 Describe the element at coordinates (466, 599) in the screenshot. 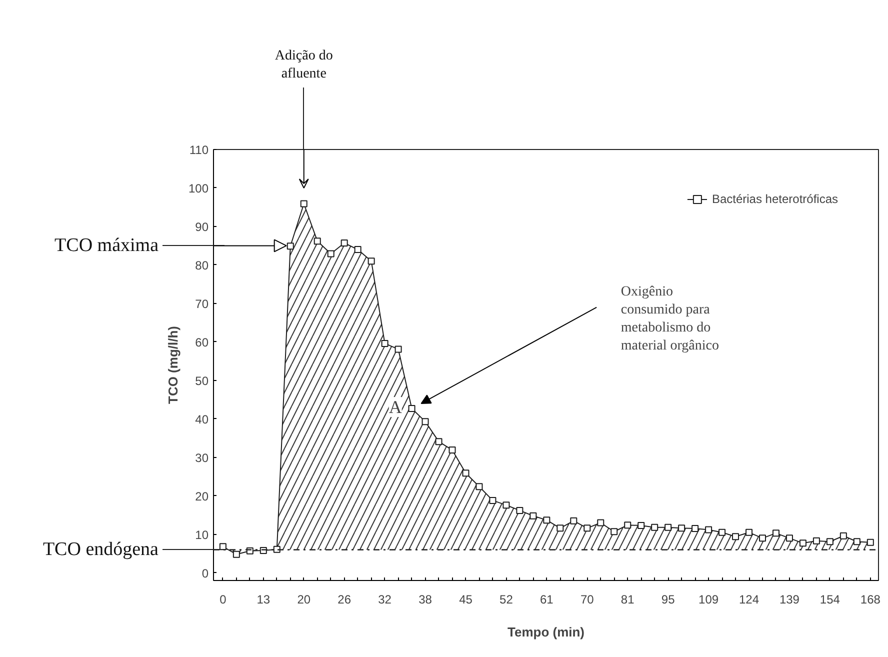

I see `x-tick-label: 45` at that location.